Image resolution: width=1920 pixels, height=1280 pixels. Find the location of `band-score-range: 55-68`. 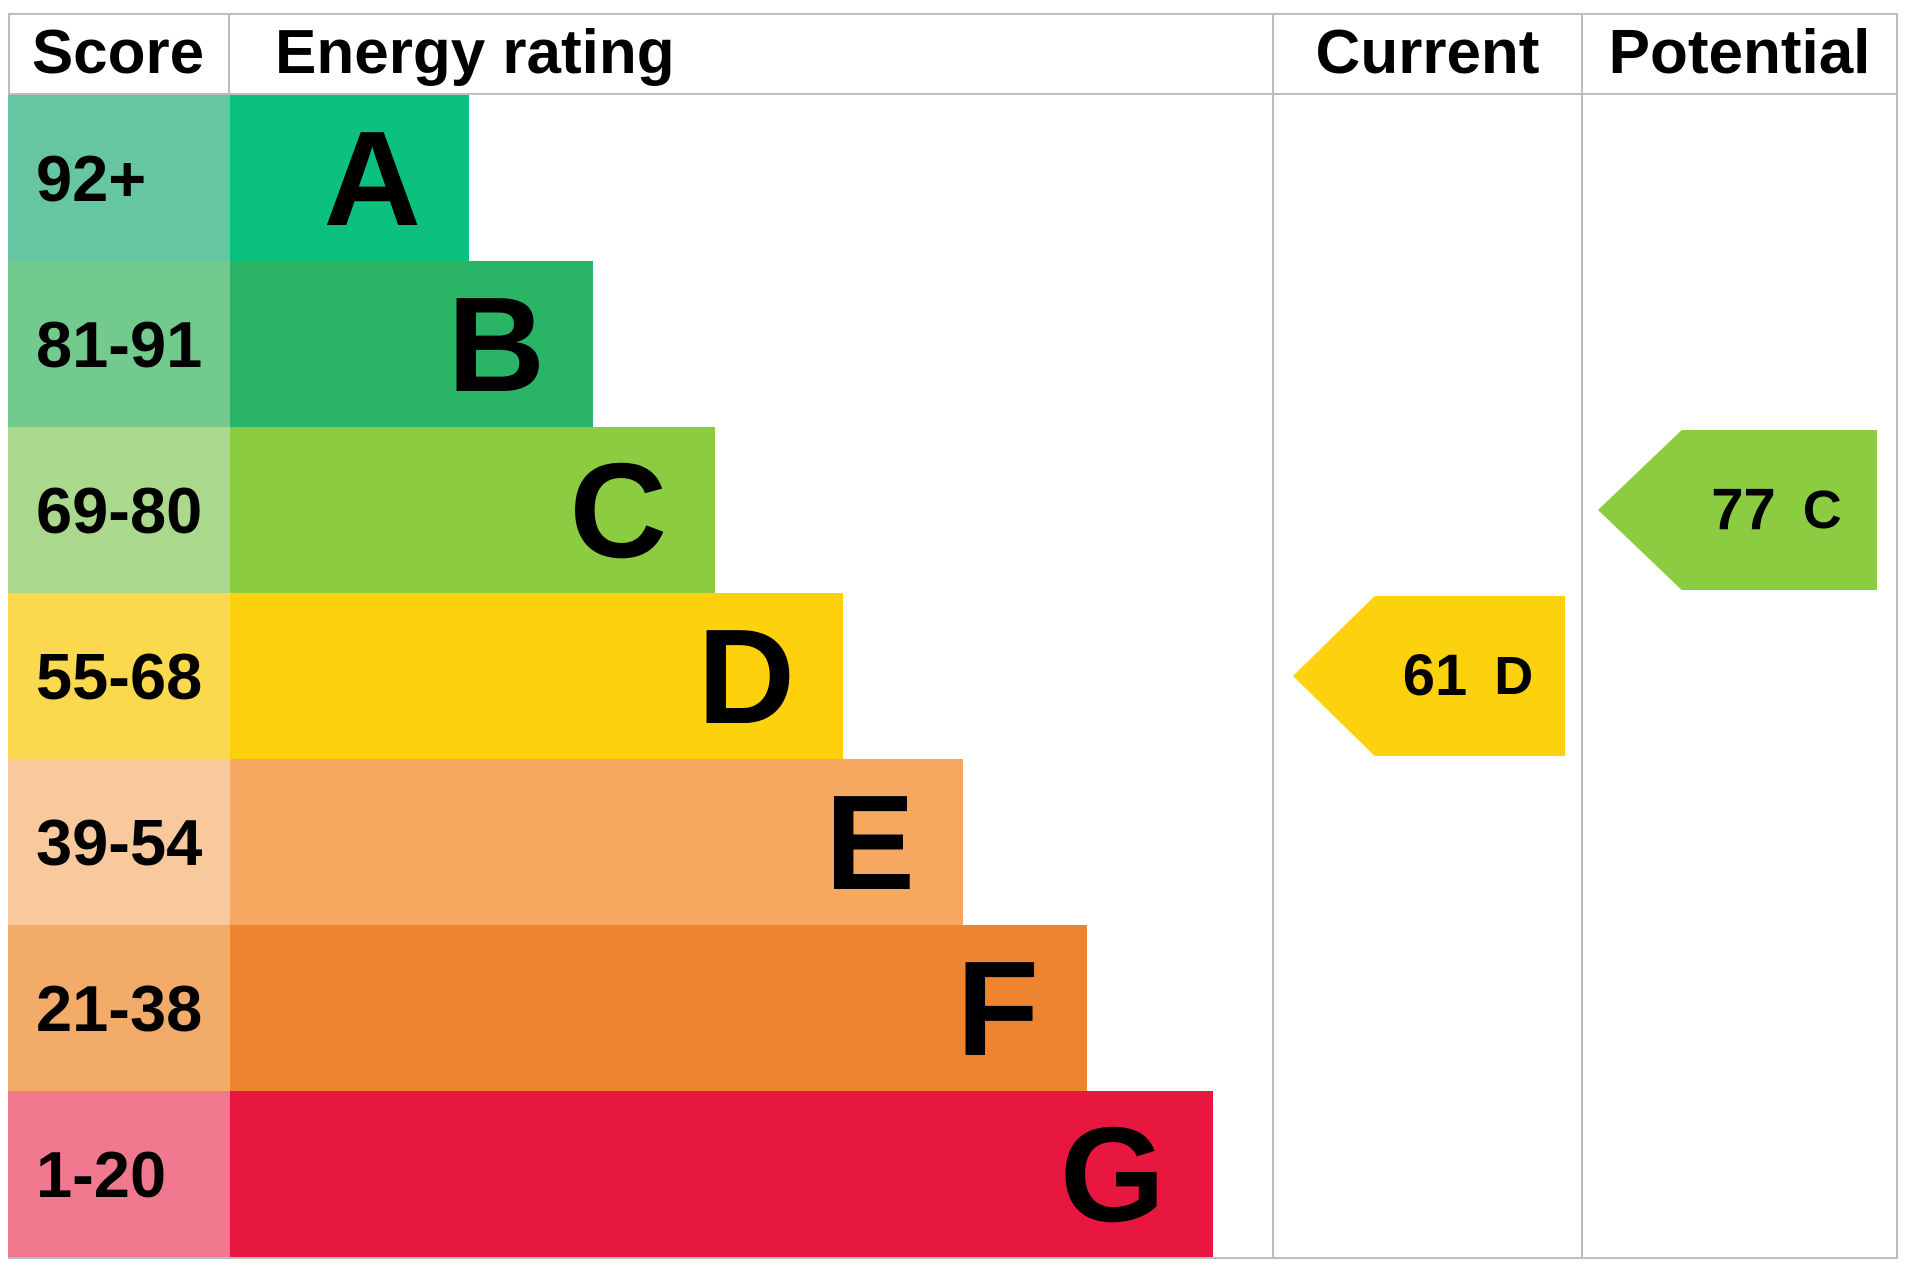

band-score-range: 55-68 is located at coordinates (119, 676).